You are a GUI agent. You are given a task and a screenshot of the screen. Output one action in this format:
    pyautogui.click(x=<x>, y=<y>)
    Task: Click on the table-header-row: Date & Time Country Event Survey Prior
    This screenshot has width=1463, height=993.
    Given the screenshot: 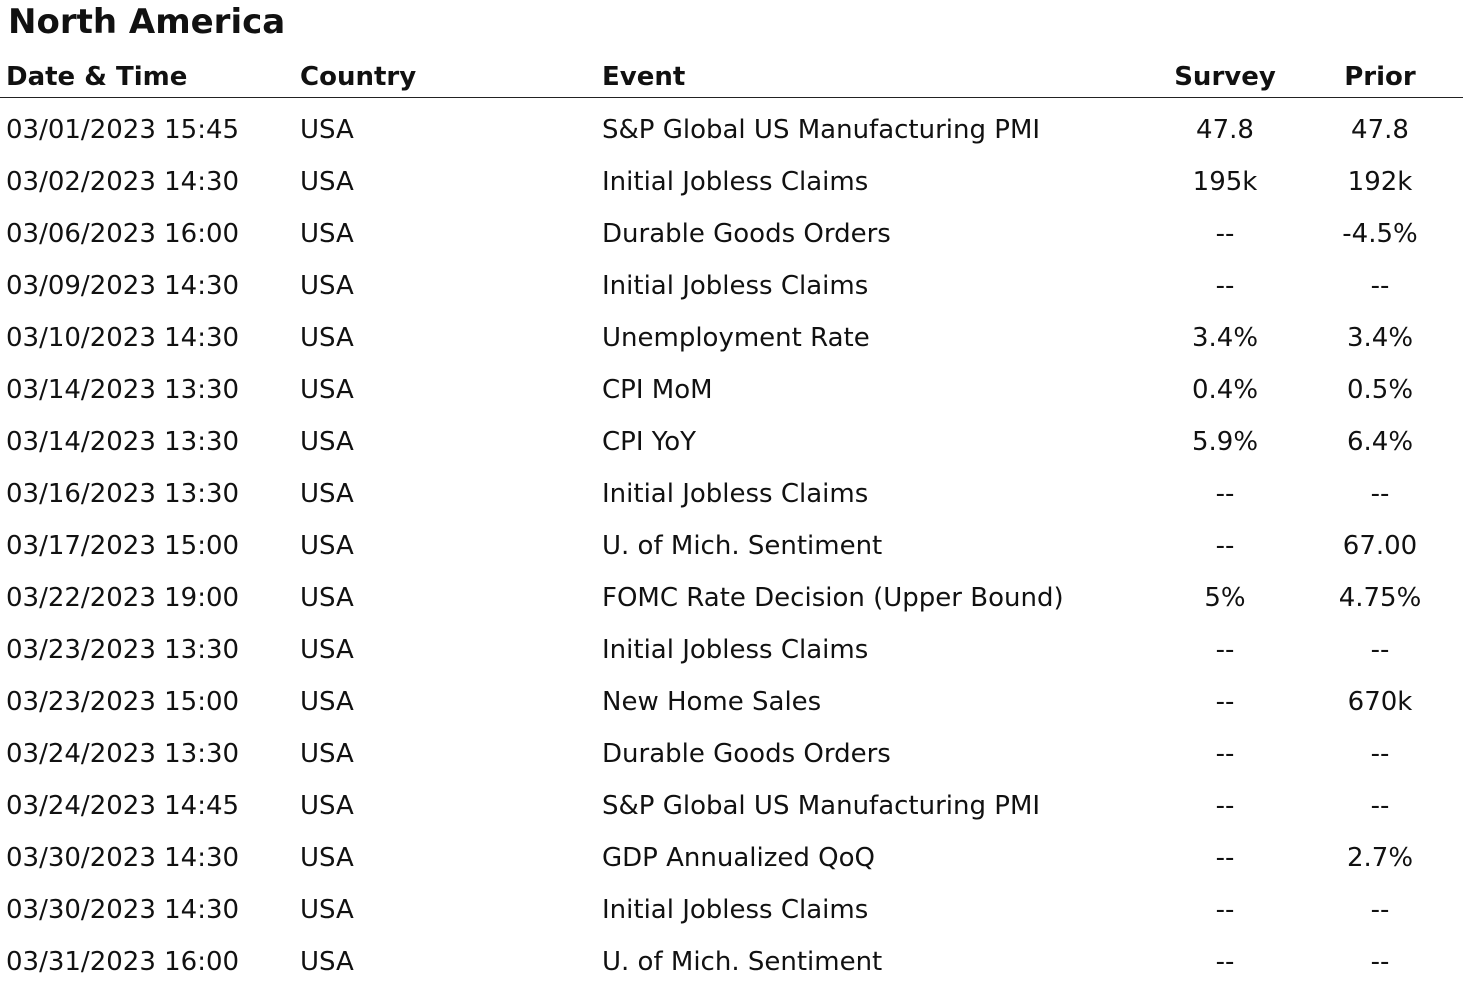 What is the action you would take?
    pyautogui.click(x=731, y=78)
    